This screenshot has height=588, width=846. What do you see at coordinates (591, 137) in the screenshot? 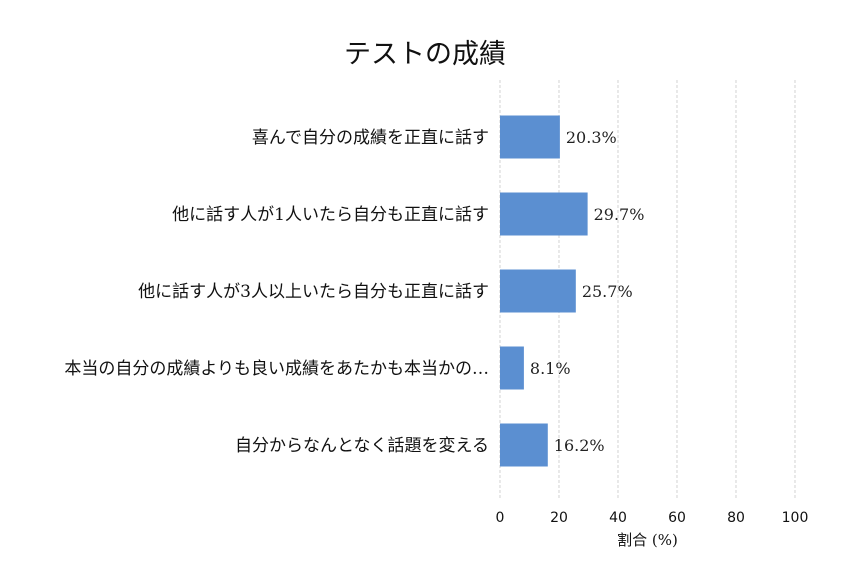
I see `value-label: 20.3%` at bounding box center [591, 137].